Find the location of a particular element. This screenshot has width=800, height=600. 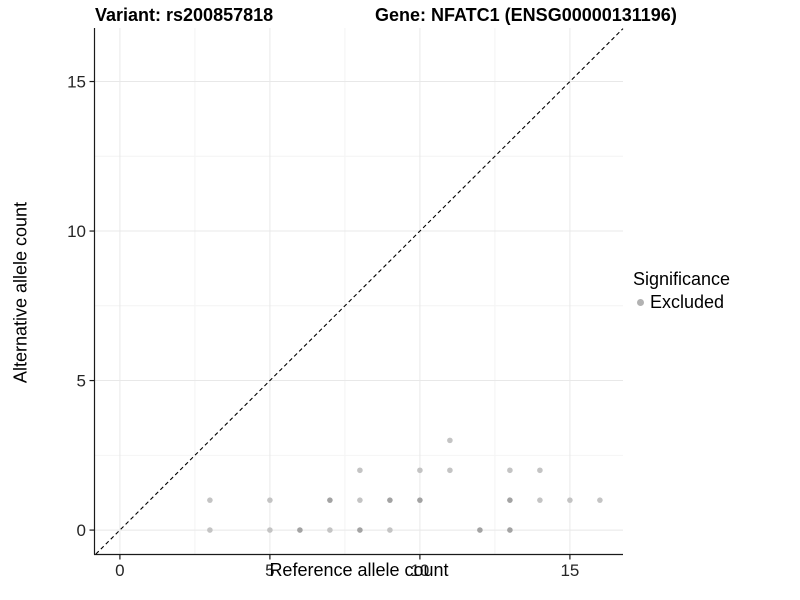

y-tick-label: 15 is located at coordinates (76, 82).